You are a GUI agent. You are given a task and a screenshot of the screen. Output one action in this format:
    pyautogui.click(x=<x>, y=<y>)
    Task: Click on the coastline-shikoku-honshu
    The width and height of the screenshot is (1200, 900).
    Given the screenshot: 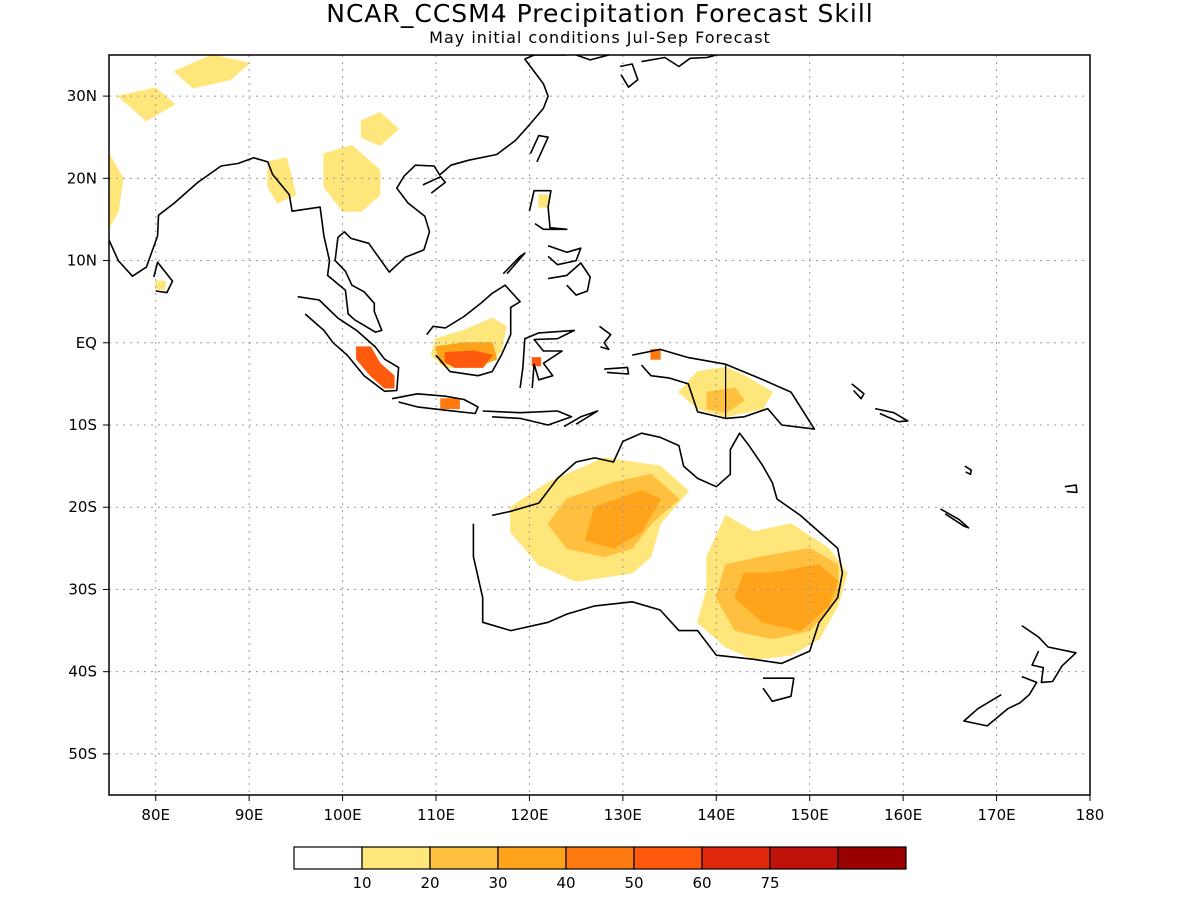 What is the action you would take?
    pyautogui.click(x=679, y=61)
    